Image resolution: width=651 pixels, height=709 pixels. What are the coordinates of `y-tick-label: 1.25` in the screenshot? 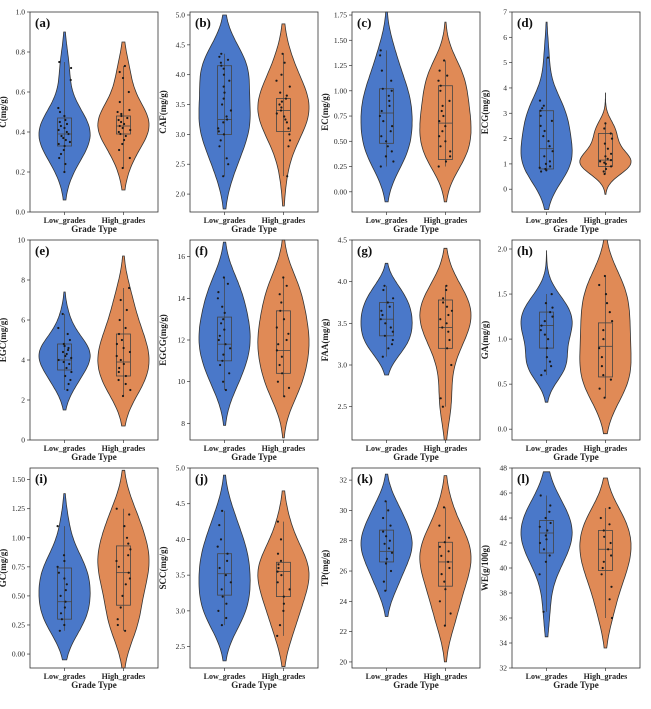 It's located at (340, 65).